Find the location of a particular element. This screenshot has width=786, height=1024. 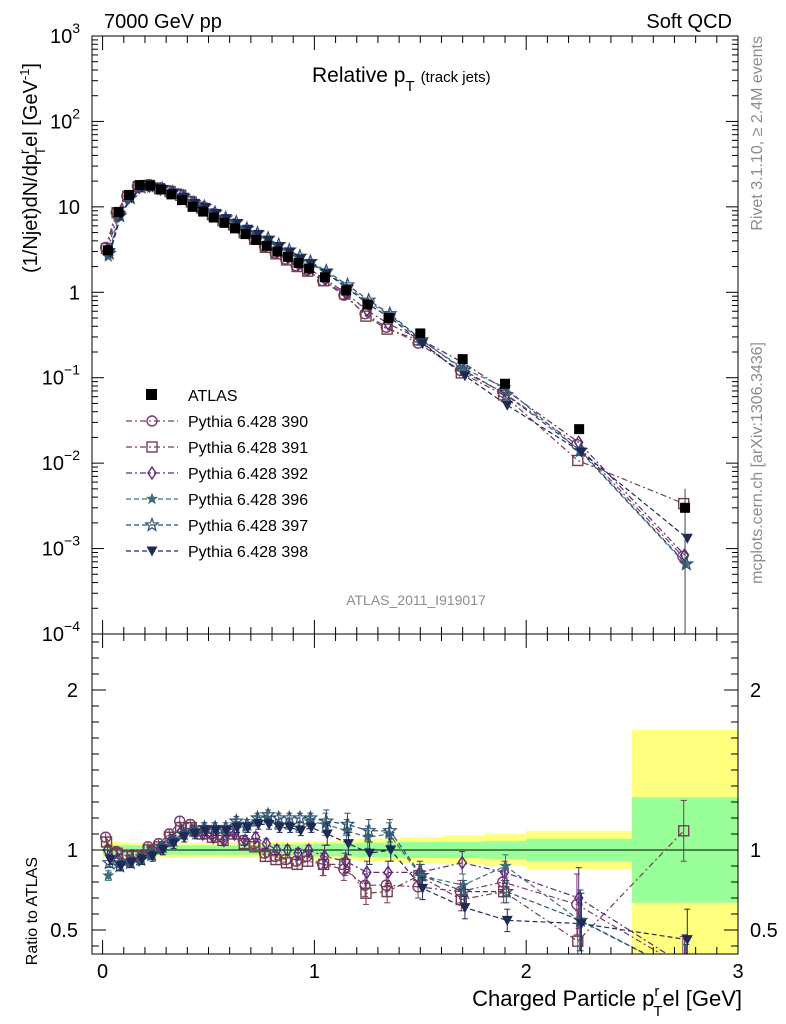

y-tick-label-top: 10² is located at coordinates (65, 119).